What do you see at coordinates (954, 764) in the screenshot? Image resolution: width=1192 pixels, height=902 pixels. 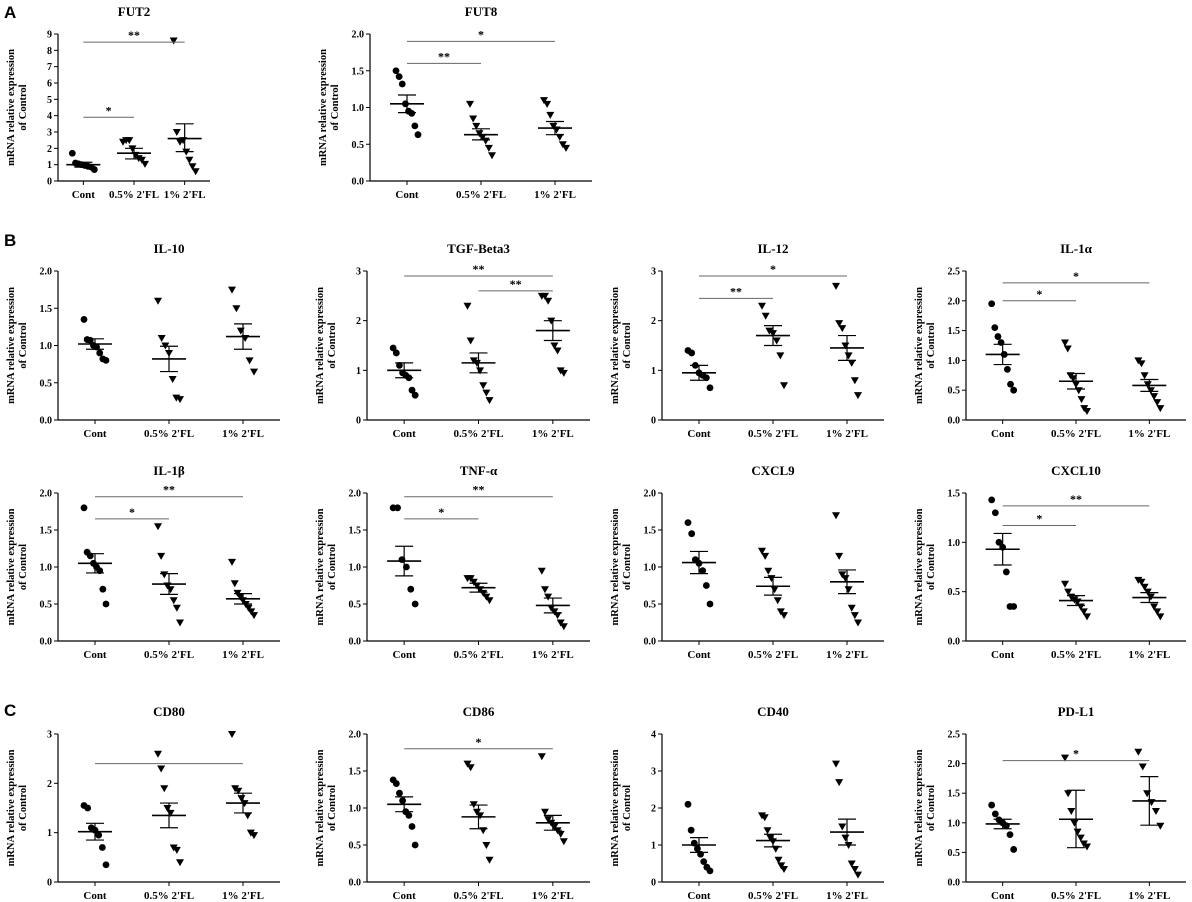 I see `y-tick-label: 2.0` at bounding box center [954, 764].